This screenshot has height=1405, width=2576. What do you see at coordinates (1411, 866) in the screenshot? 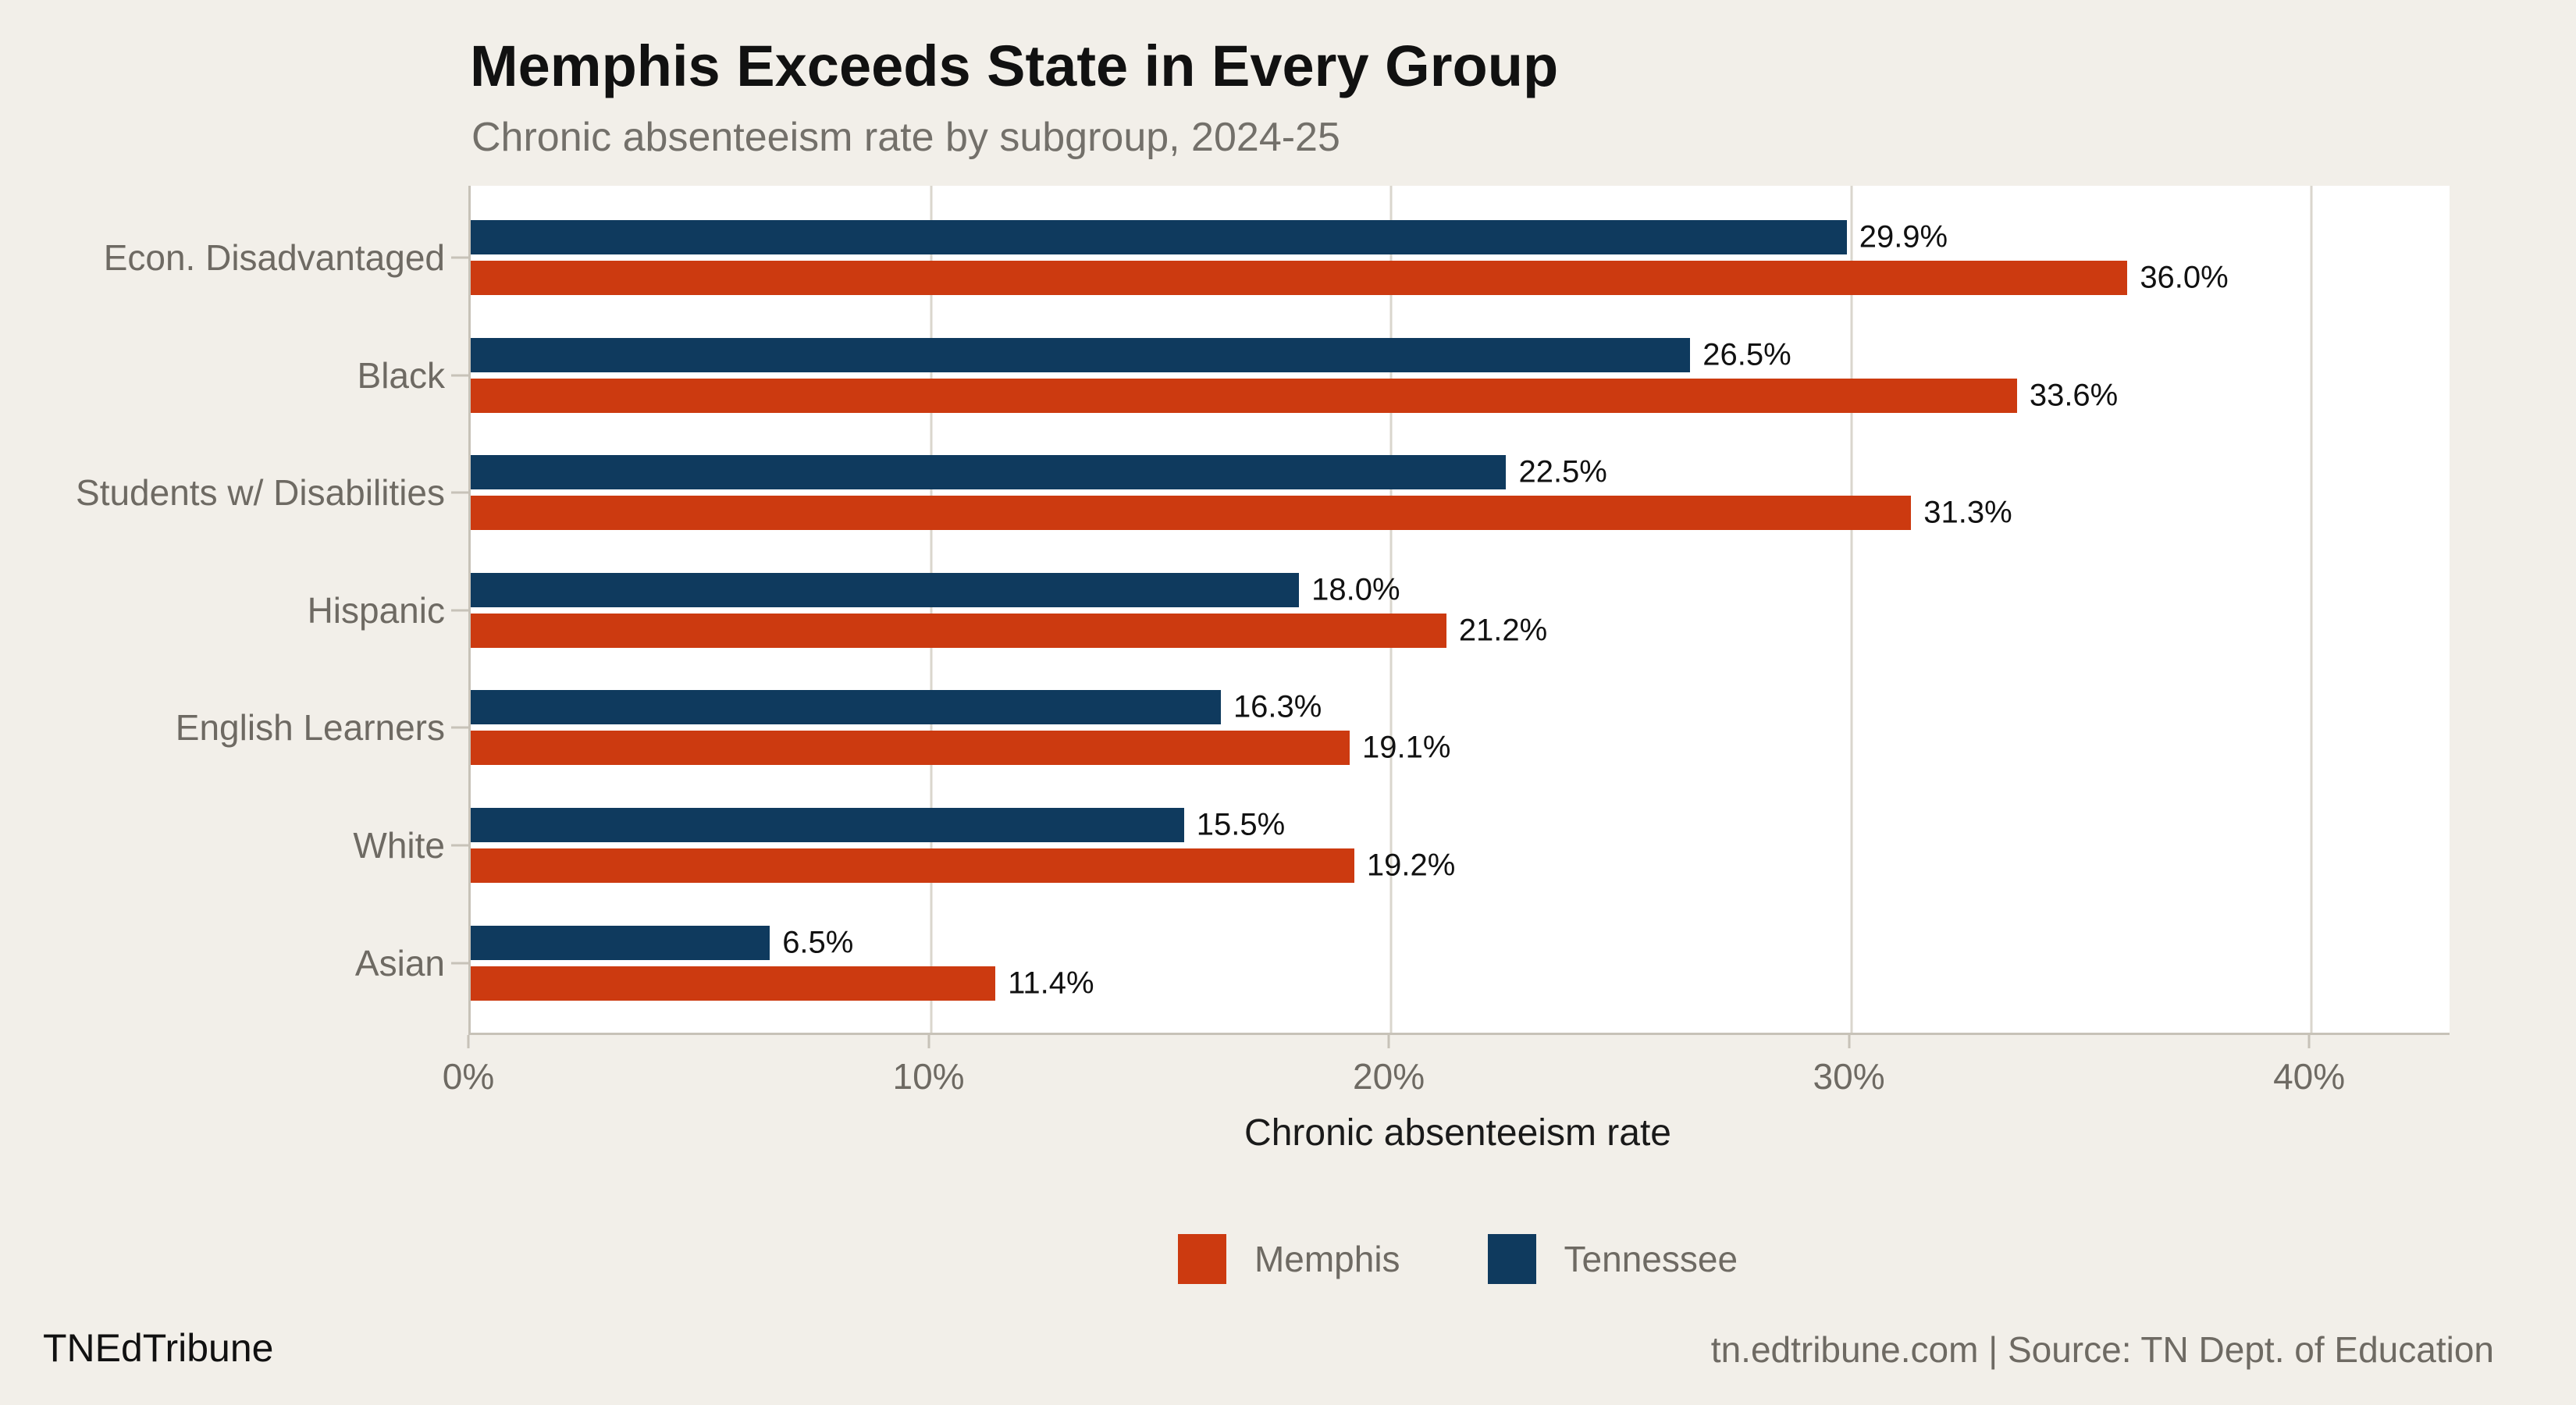
I see `bar-value-label: 19.2%` at bounding box center [1411, 866].